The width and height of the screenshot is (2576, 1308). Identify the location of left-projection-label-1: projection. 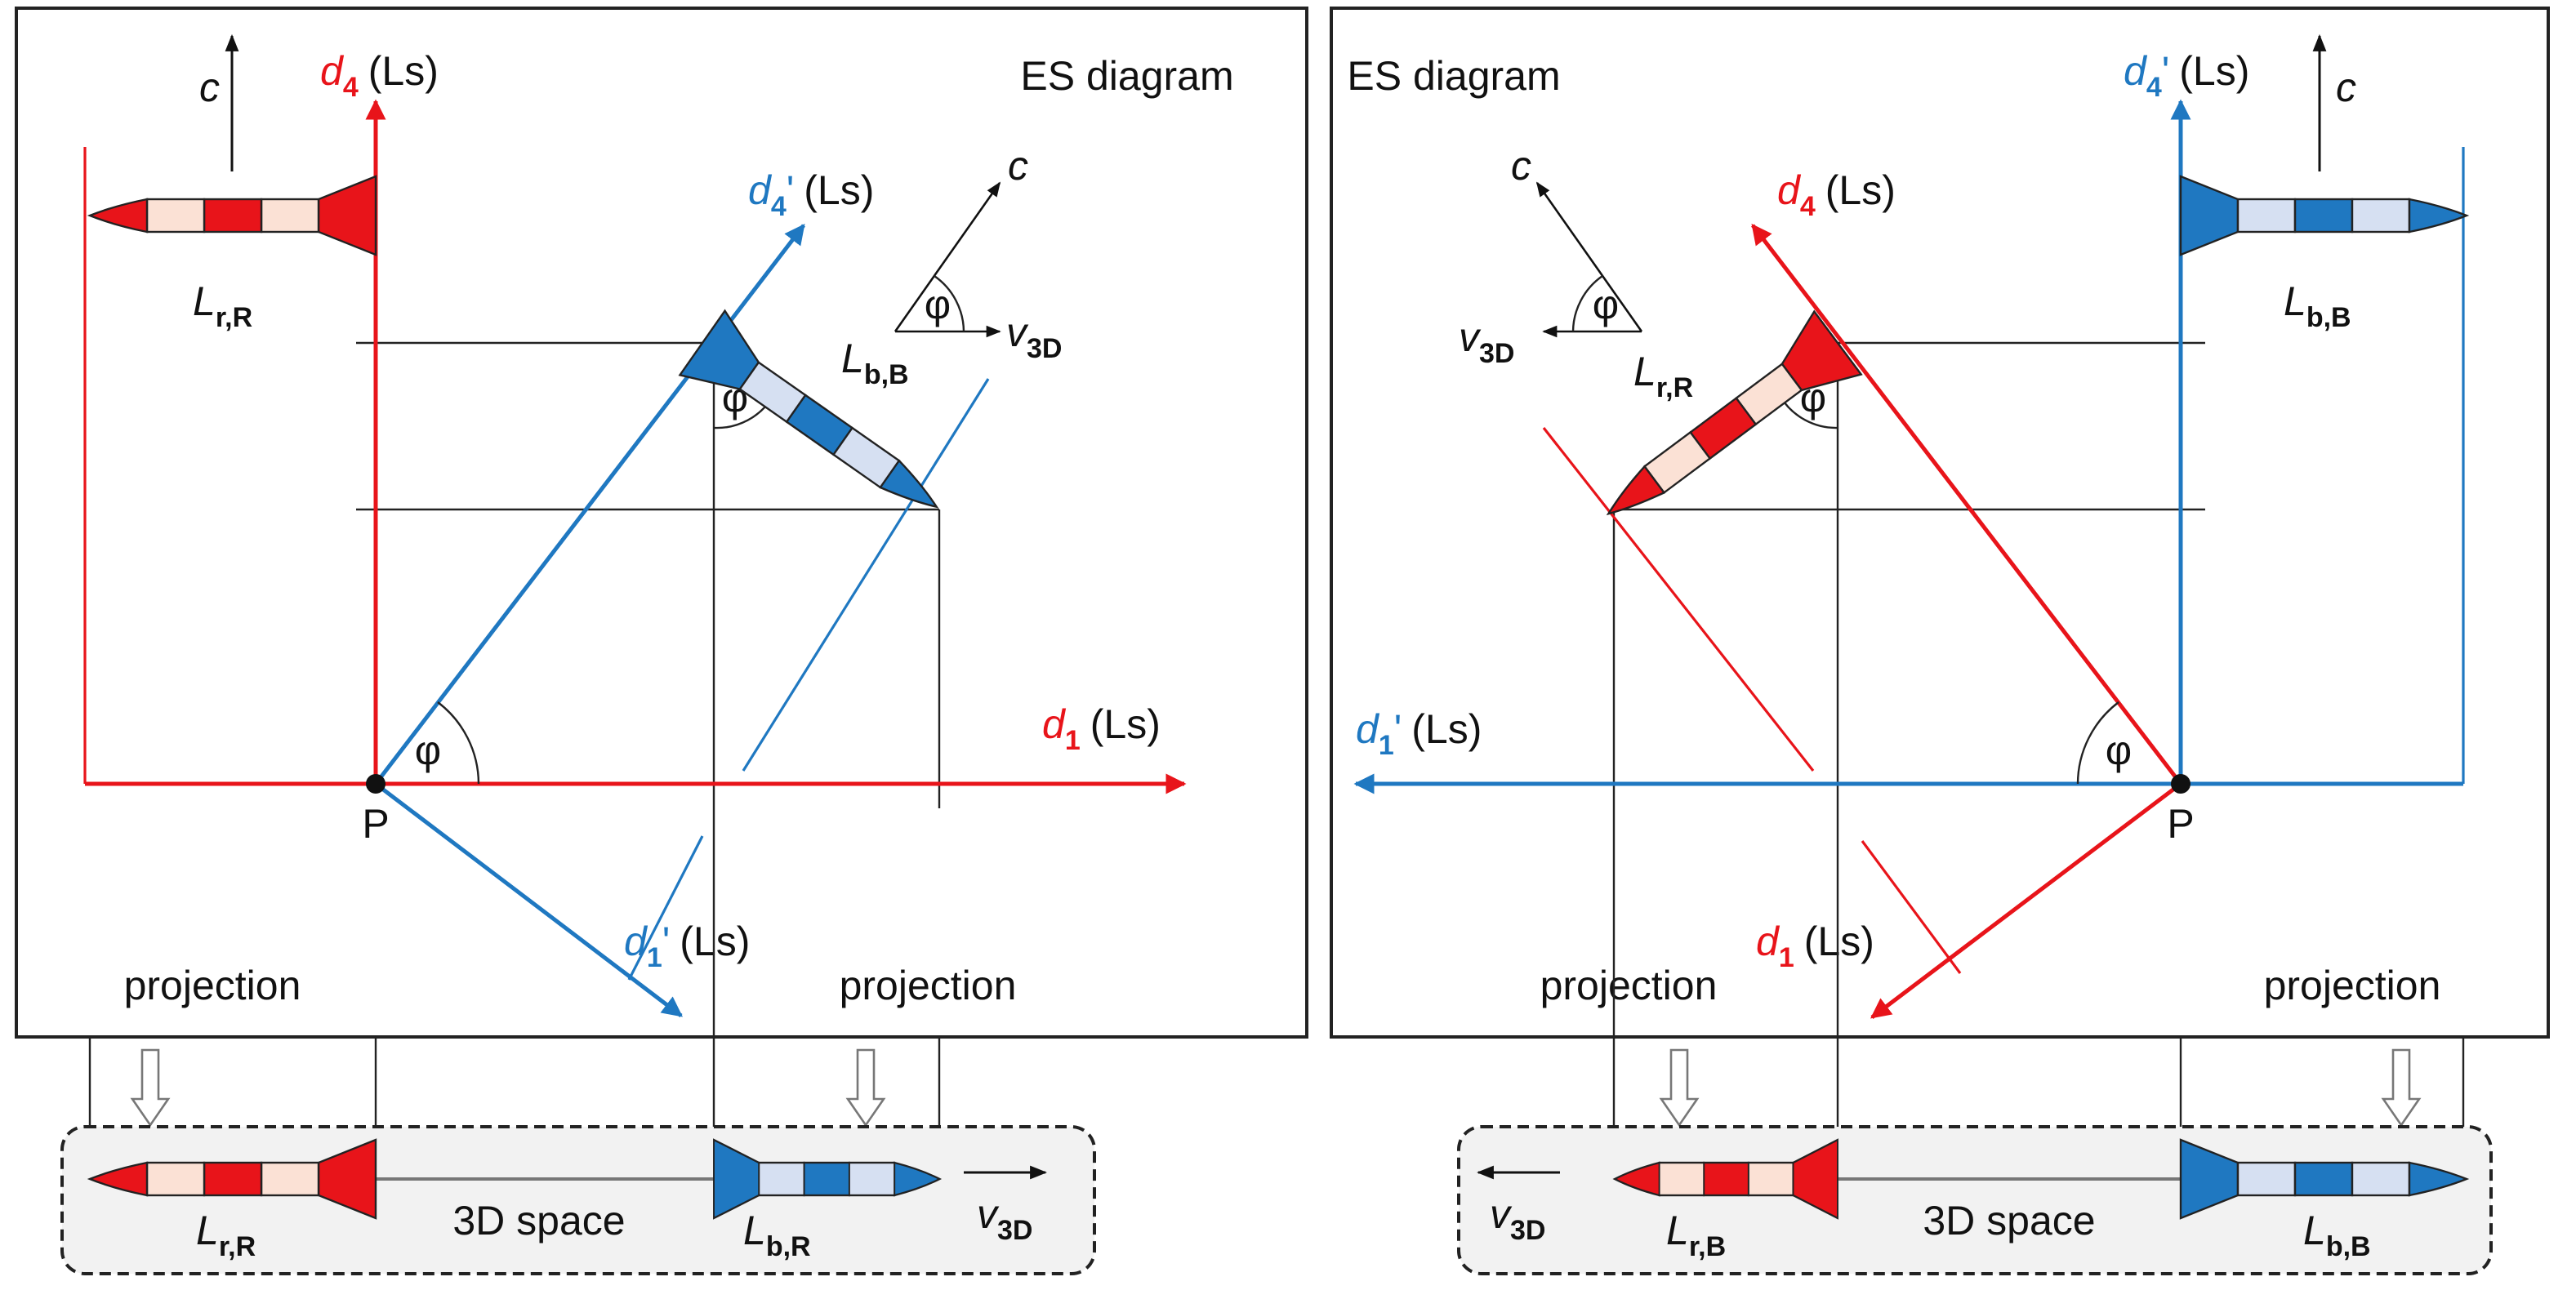
(213, 985).